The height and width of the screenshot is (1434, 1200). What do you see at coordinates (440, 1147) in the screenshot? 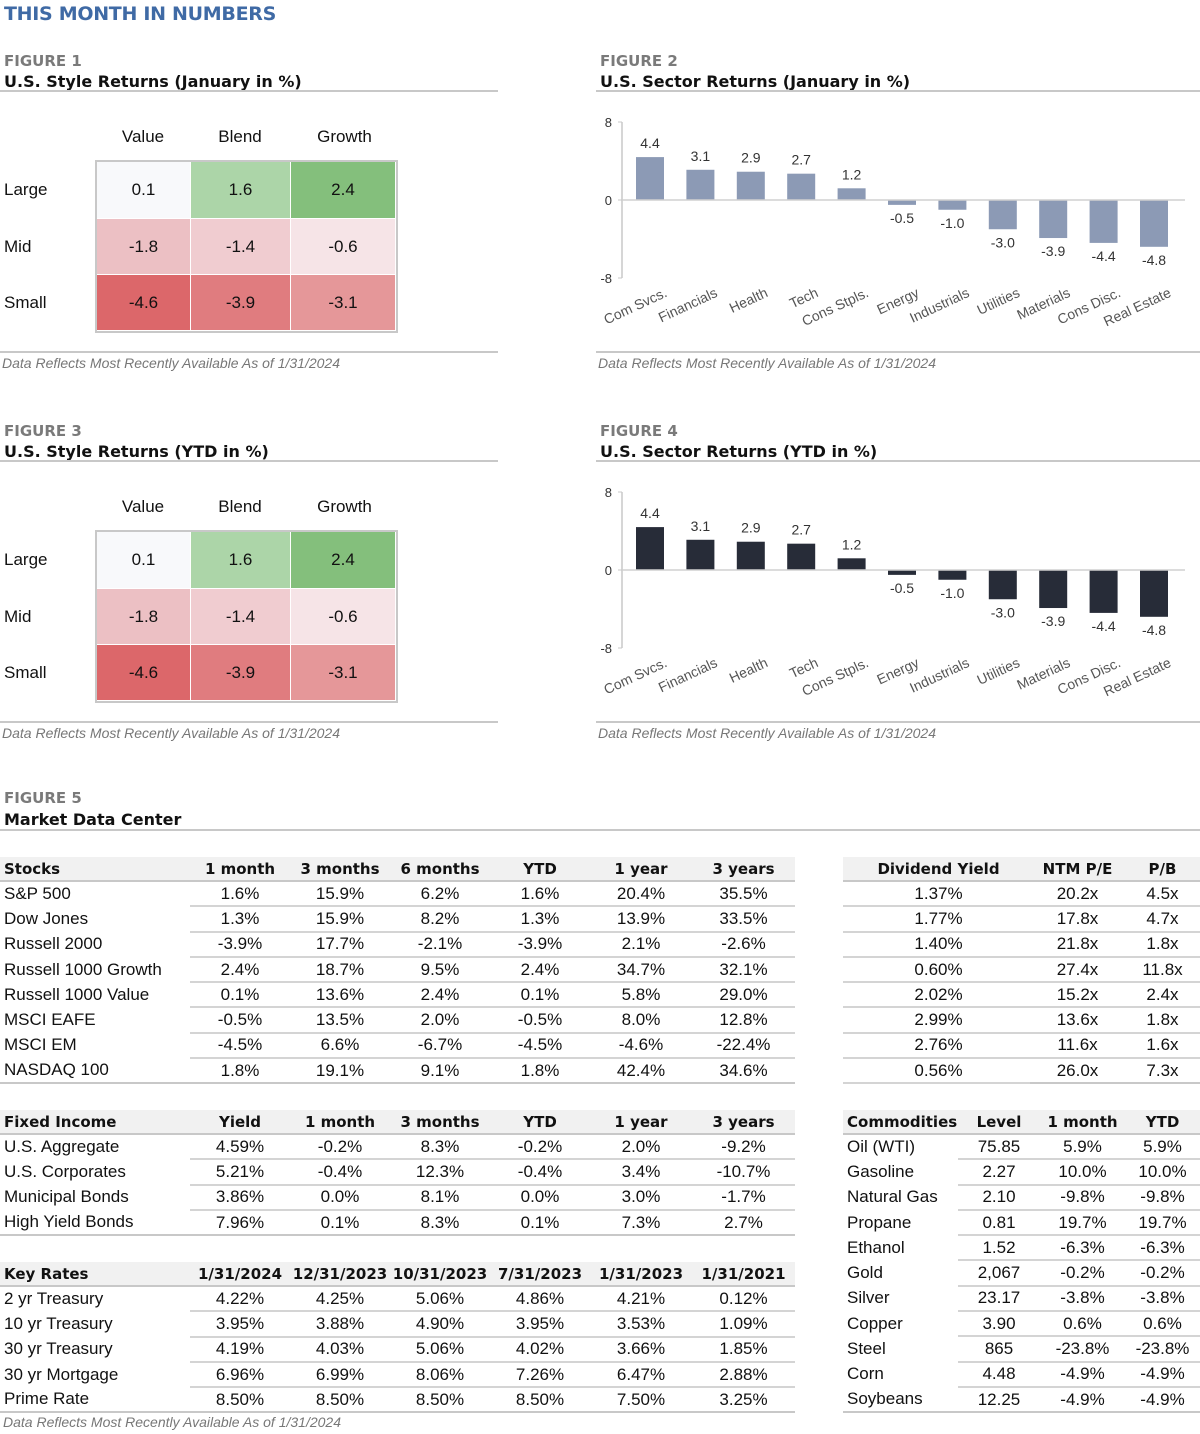
I see `table-cell: 8.3%` at bounding box center [440, 1147].